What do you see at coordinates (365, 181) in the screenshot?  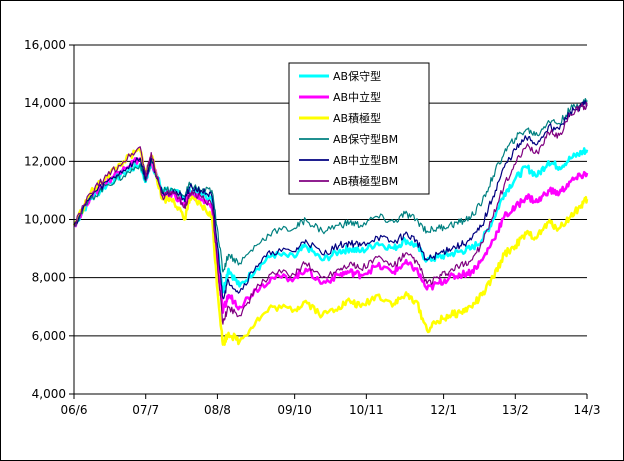 I see `legend-label: AB積極型BM` at bounding box center [365, 181].